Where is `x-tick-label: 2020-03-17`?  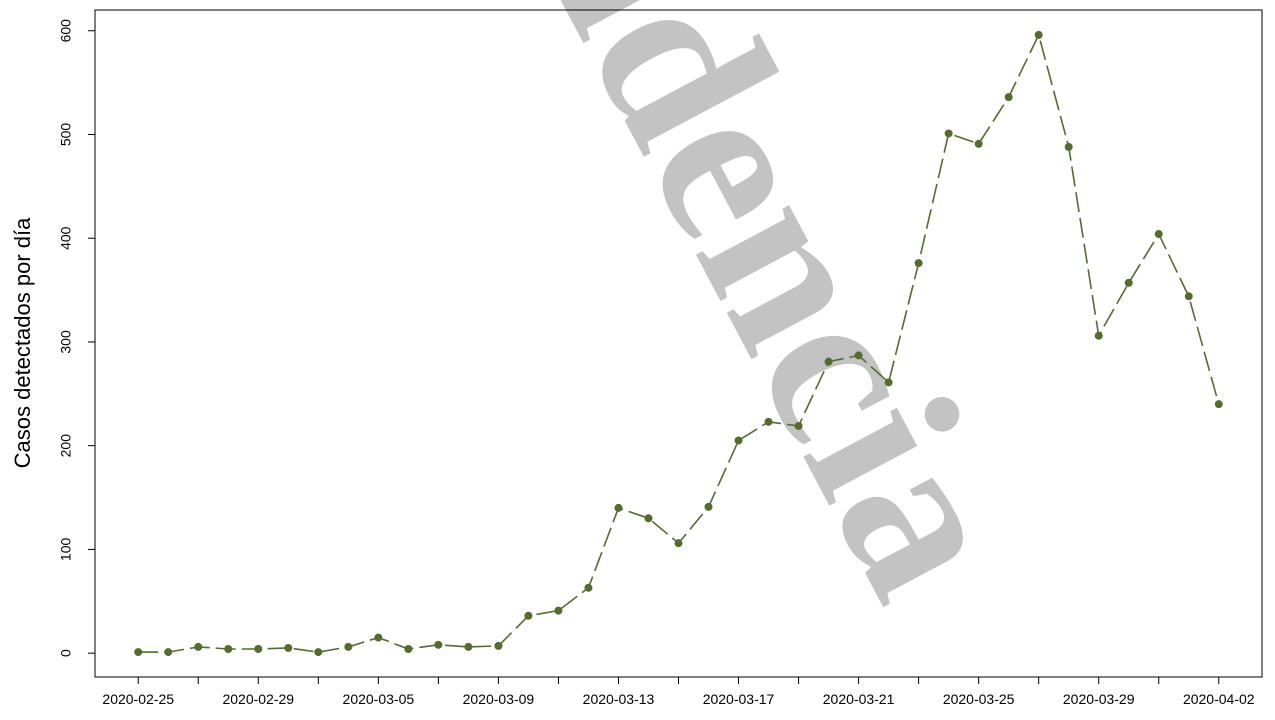
x-tick-label: 2020-03-17 is located at coordinates (739, 699).